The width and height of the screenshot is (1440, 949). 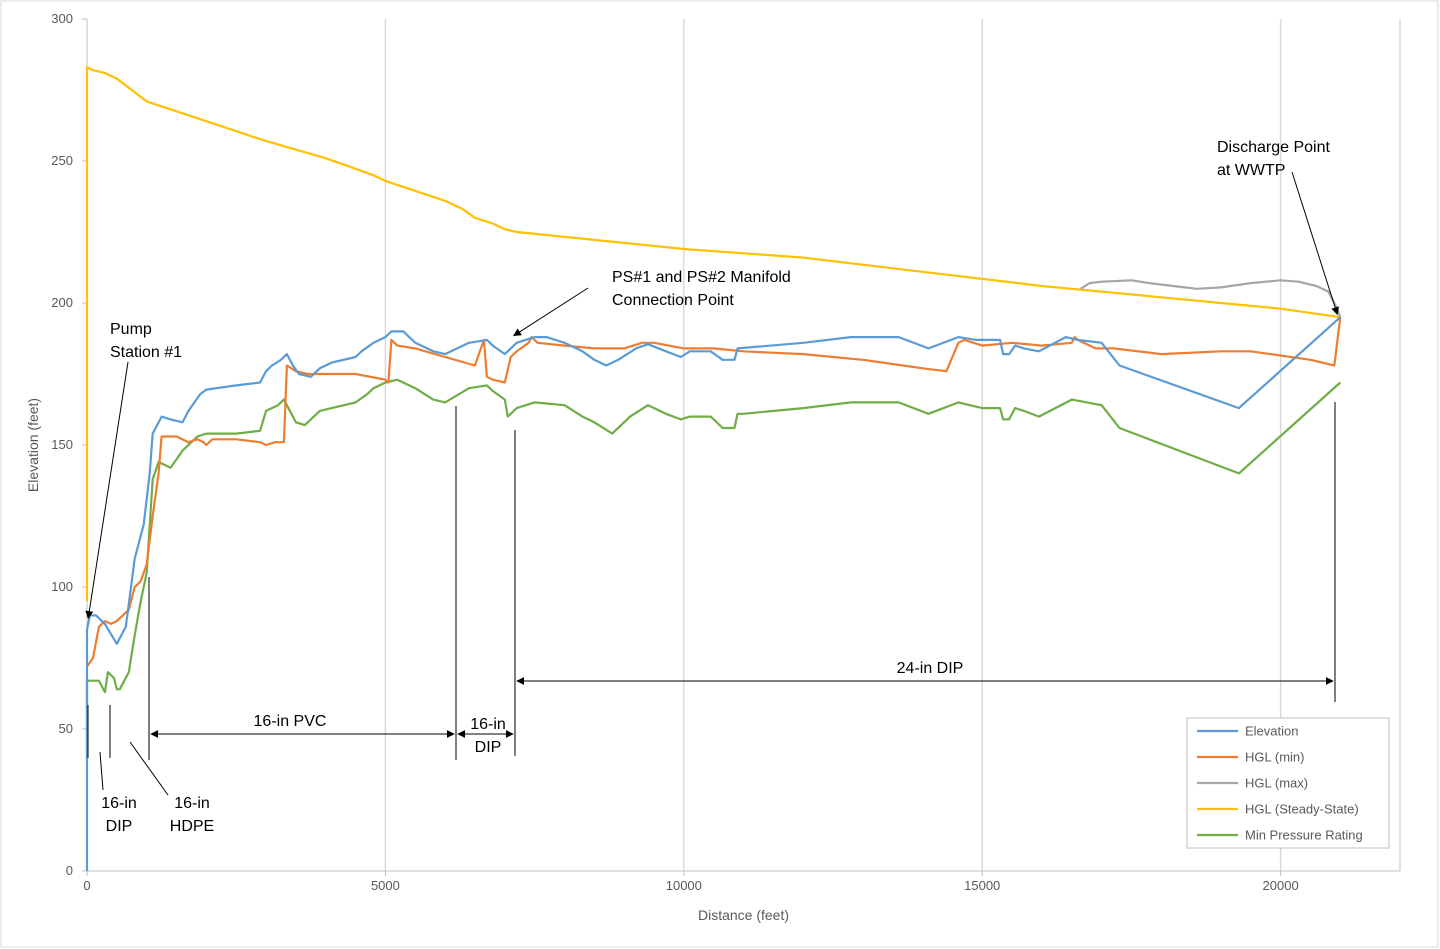 What do you see at coordinates (743, 915) in the screenshot?
I see `x-axis-title: Distance (feet)` at bounding box center [743, 915].